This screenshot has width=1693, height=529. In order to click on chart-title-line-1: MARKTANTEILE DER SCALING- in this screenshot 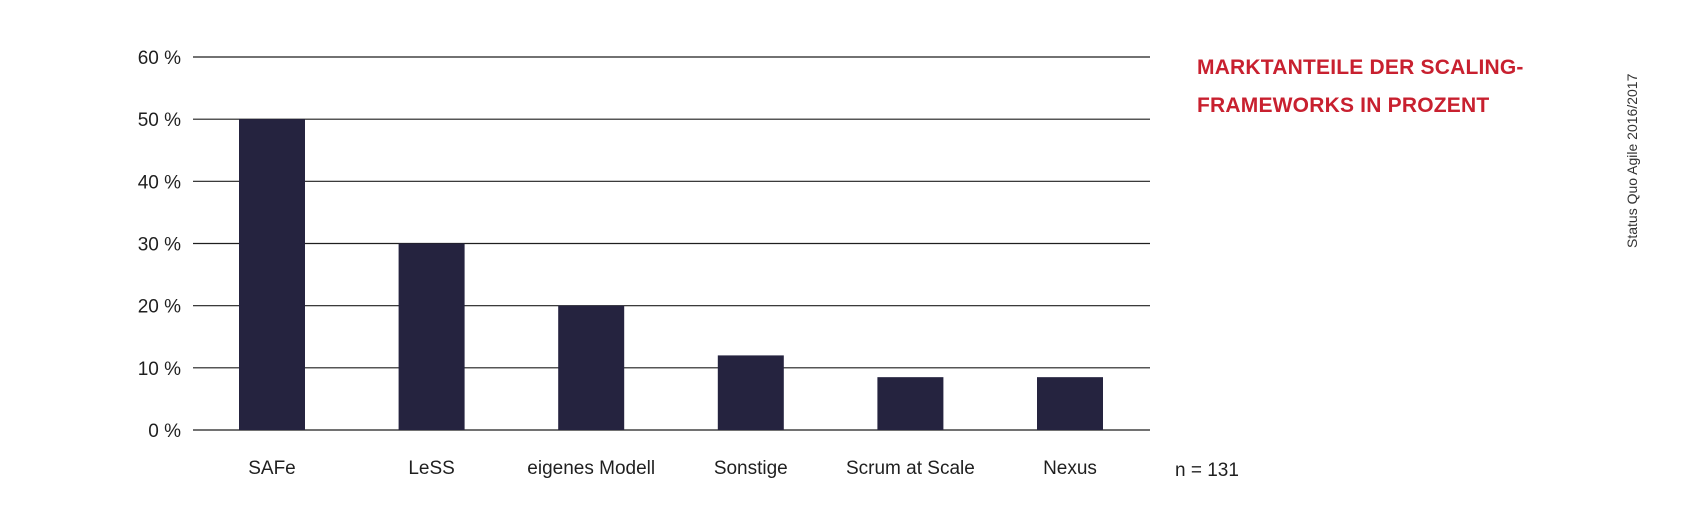, I will do `click(1360, 67)`.